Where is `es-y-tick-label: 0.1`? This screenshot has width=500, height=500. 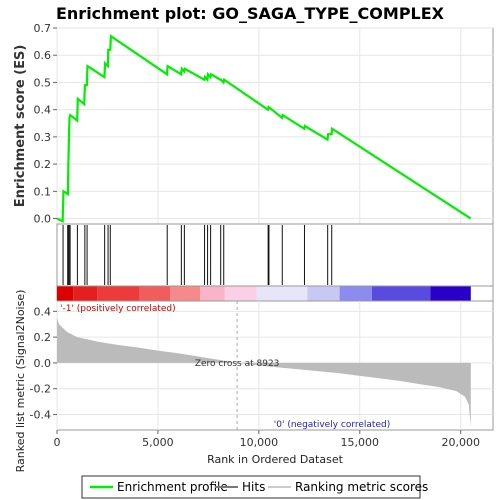 es-y-tick-label: 0.1 is located at coordinates (43, 191).